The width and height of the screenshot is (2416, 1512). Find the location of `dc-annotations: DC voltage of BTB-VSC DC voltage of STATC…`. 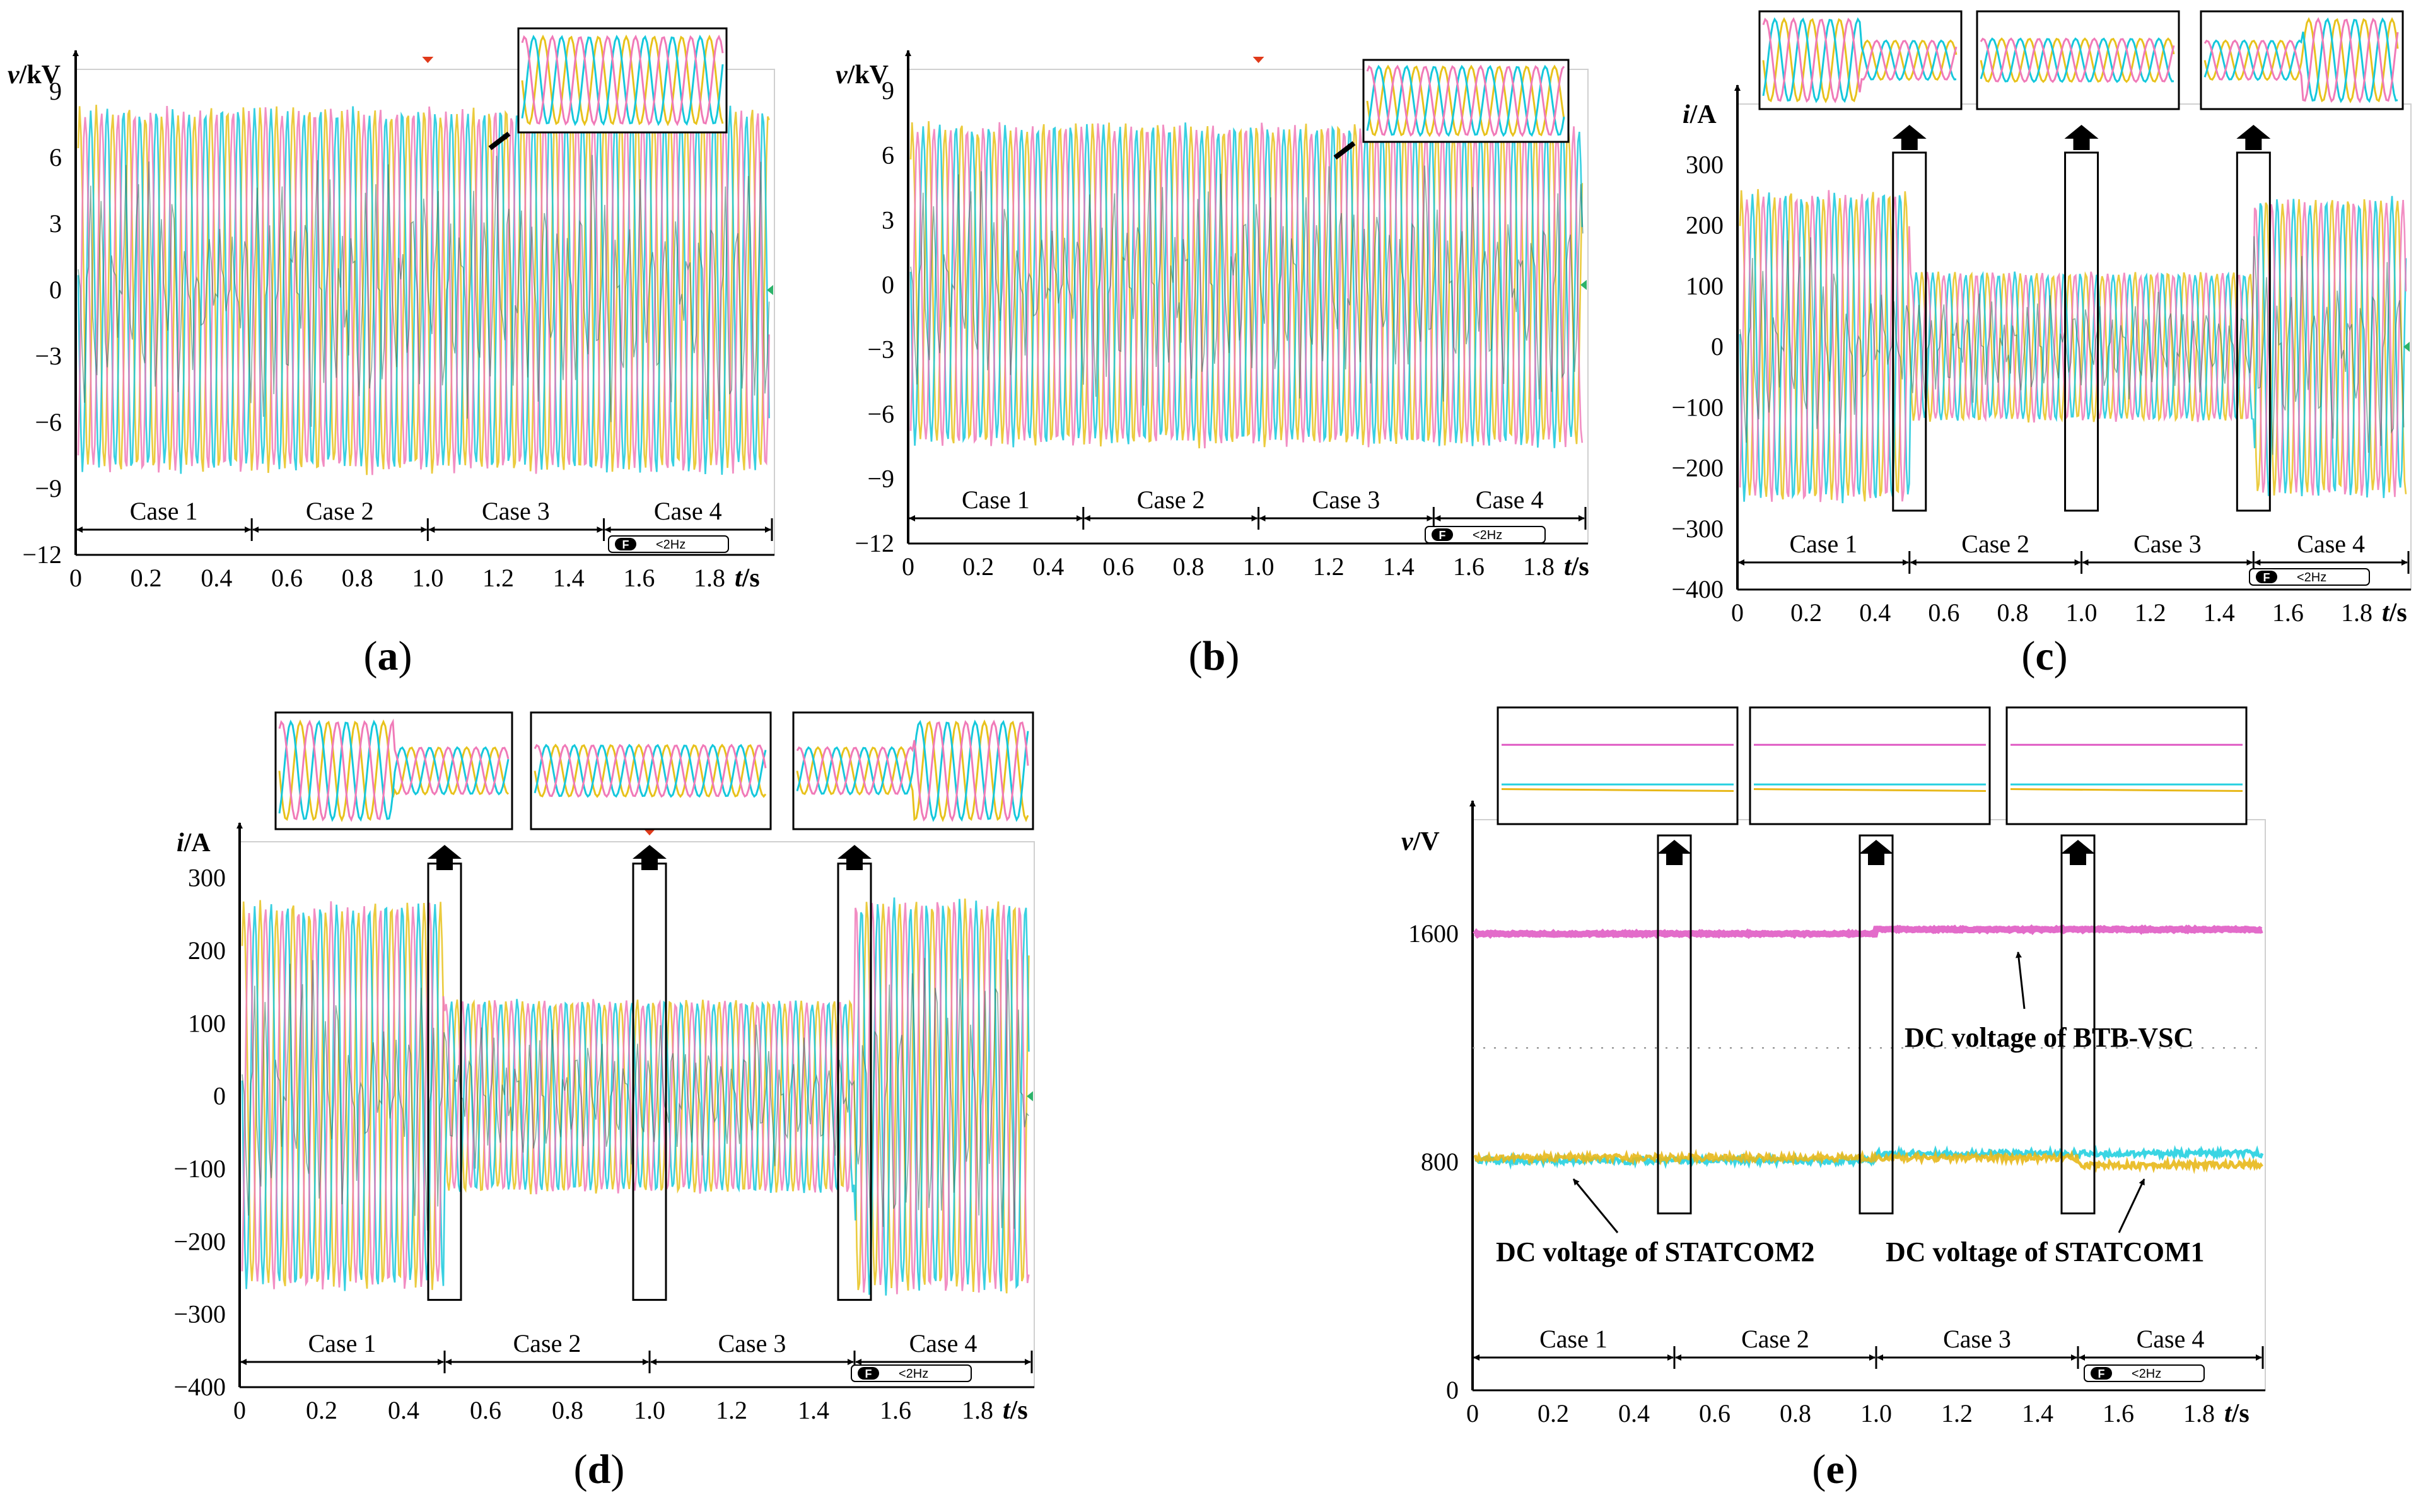

dc-annotations: DC voltage of BTB-VSC DC voltage of STATC… is located at coordinates (1850, 1109).